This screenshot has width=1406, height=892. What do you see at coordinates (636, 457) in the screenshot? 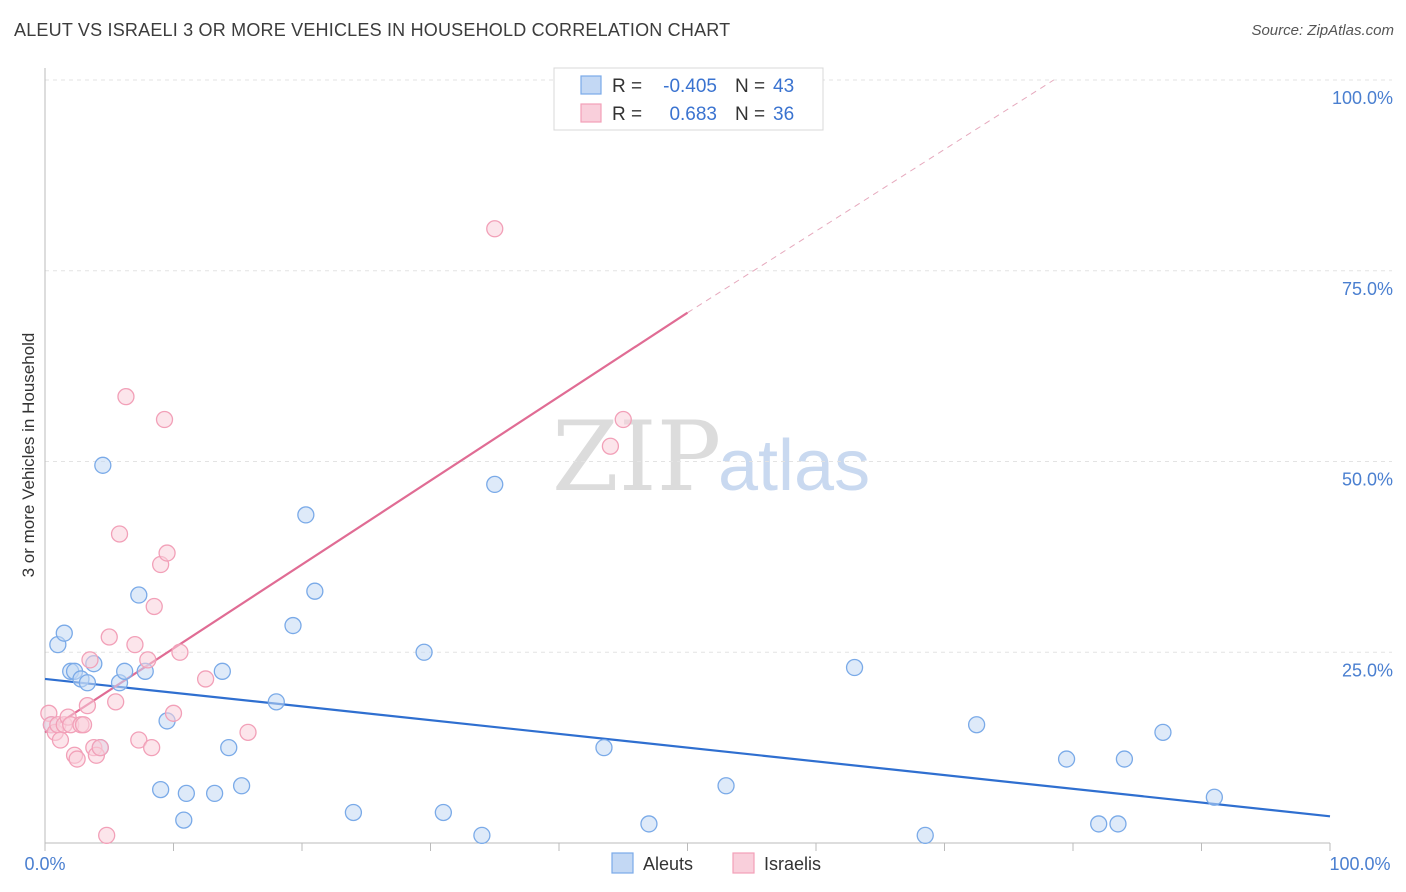
I see `watermark-zip: ZIP` at bounding box center [636, 457].